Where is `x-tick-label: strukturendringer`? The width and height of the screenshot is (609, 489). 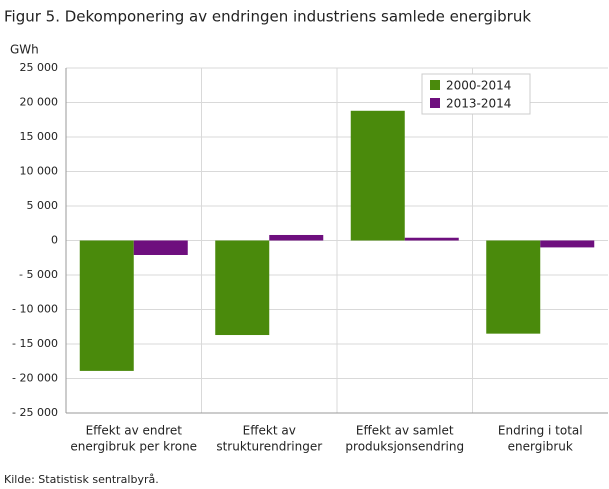
x-tick-label: strukturendringer is located at coordinates (269, 447).